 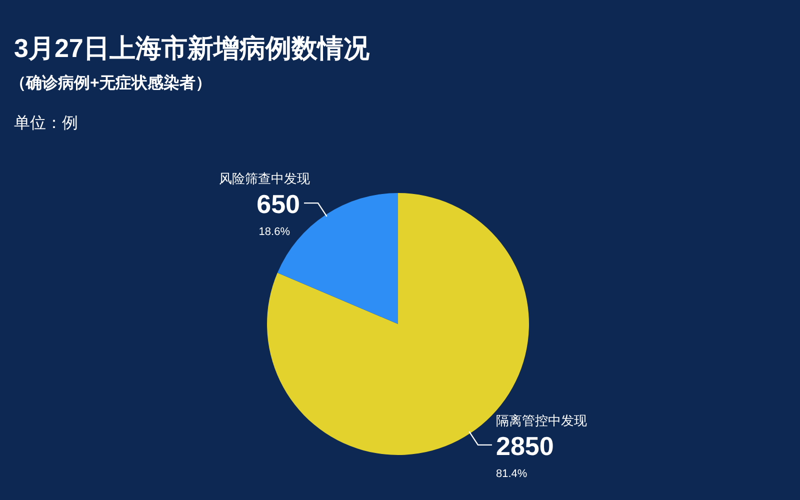 I want to click on data-label: 81.4%, so click(x=512, y=474).